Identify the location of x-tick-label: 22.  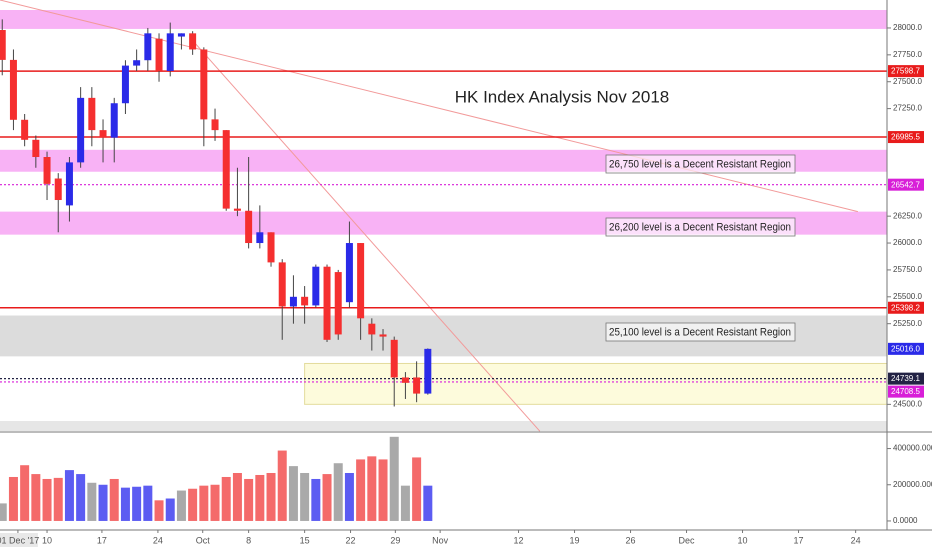
(351, 540).